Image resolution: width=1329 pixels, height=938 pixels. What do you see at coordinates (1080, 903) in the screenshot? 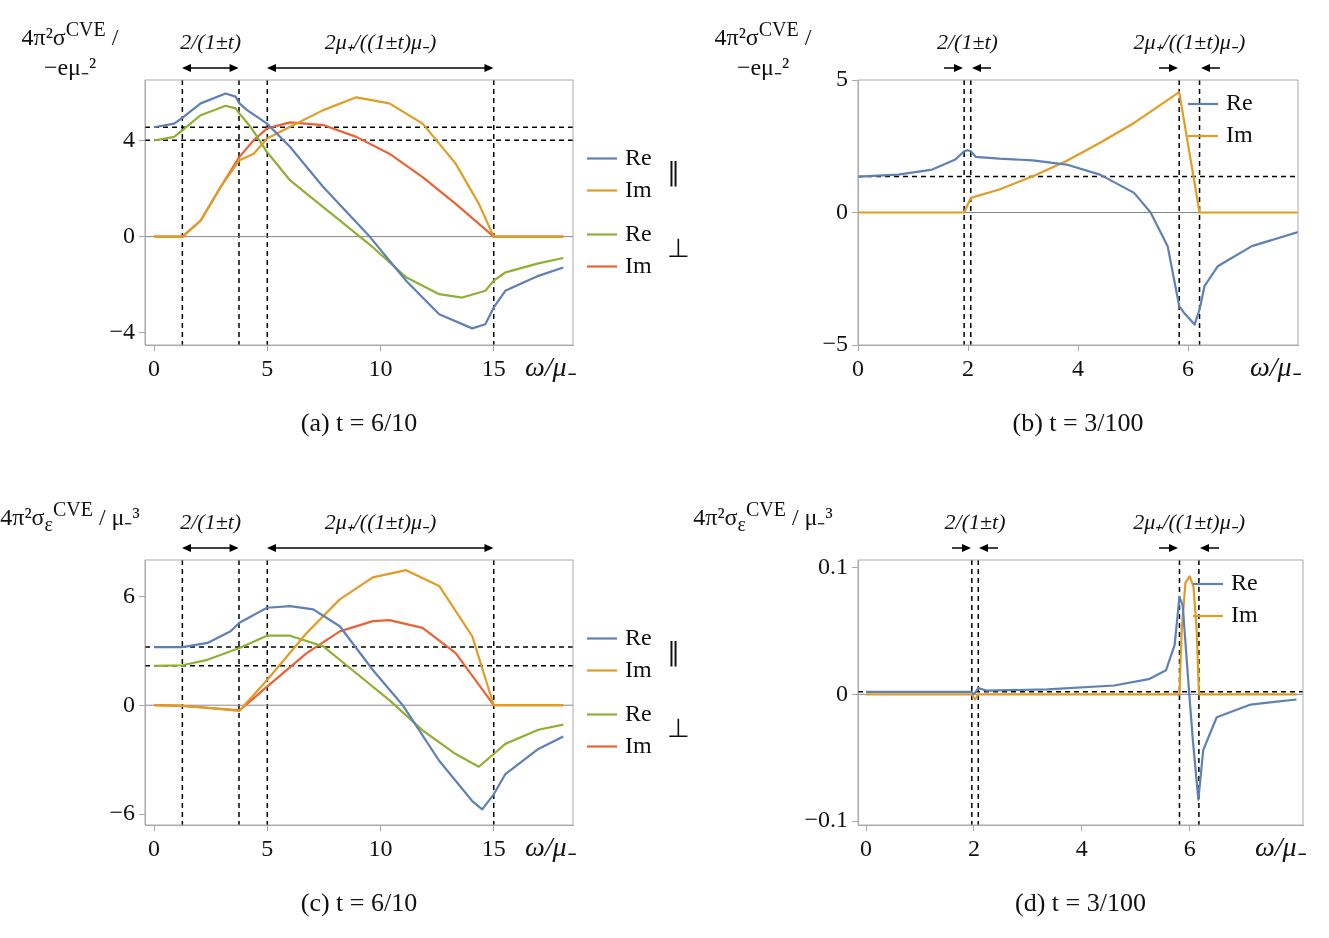
I see `text: (d) t = 3/100` at bounding box center [1080, 903].